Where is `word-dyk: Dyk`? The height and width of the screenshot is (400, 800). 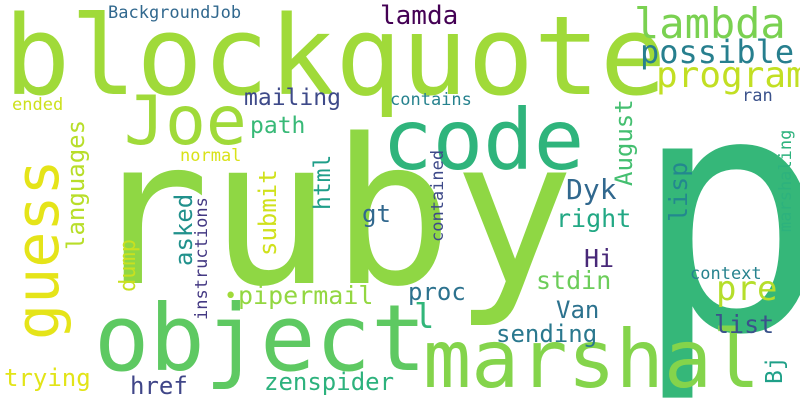
word-dyk: Dyk is located at coordinates (591, 189).